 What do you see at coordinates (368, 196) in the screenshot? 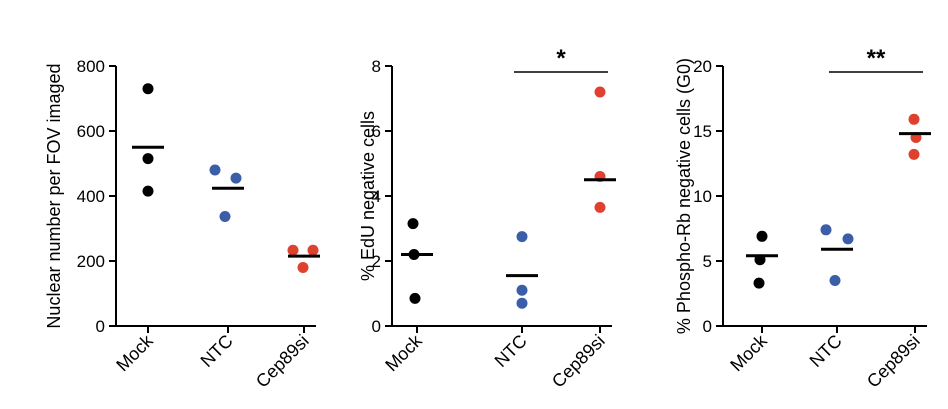
I see `y-axis-label: % EdU negative cells` at bounding box center [368, 196].